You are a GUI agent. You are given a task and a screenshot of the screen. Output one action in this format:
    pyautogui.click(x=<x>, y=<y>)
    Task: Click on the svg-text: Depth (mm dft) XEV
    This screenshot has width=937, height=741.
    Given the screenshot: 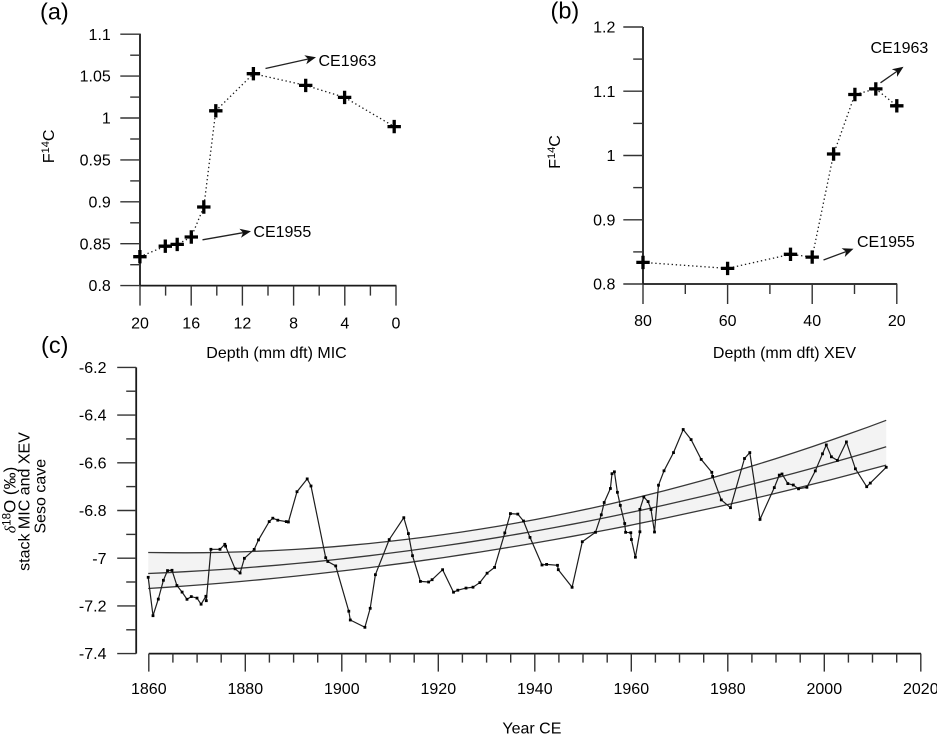 What is the action you would take?
    pyautogui.click(x=784, y=353)
    